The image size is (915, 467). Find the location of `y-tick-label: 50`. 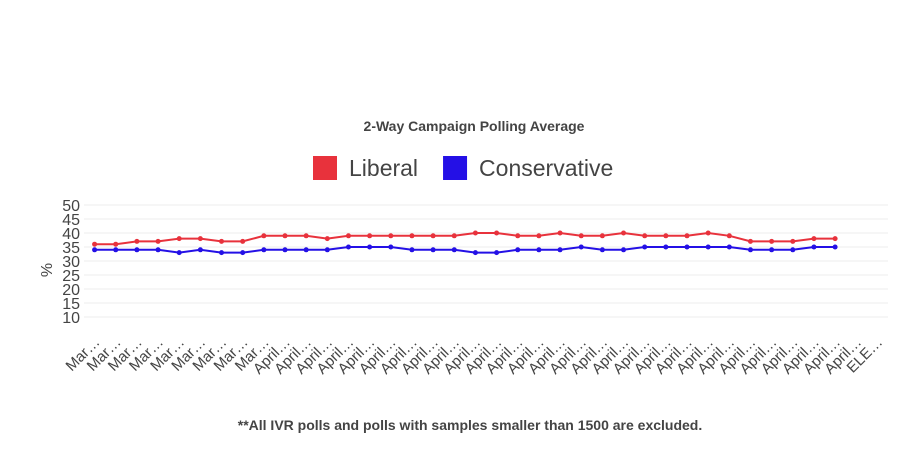

y-tick-label: 50 is located at coordinates (71, 206).